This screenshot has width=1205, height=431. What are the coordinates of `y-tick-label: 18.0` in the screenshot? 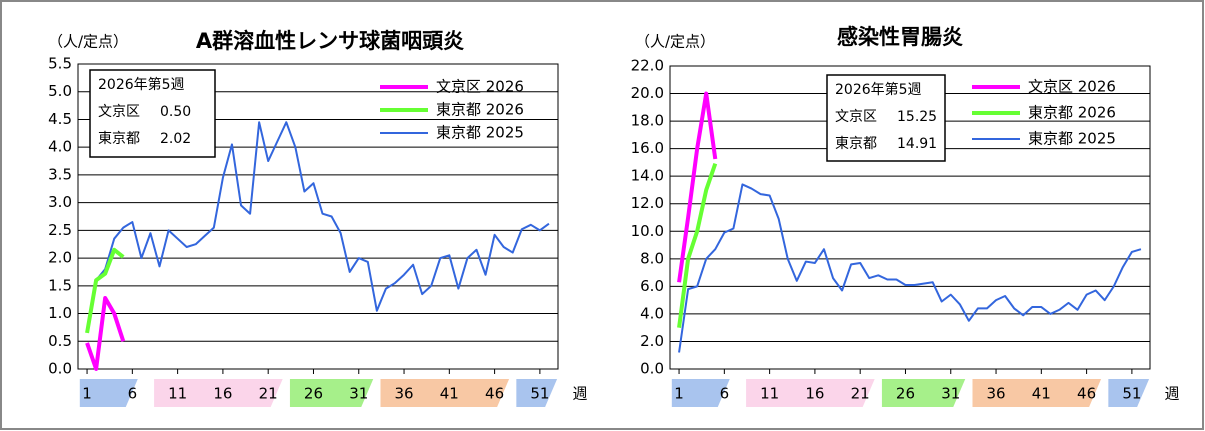 It's located at (647, 121).